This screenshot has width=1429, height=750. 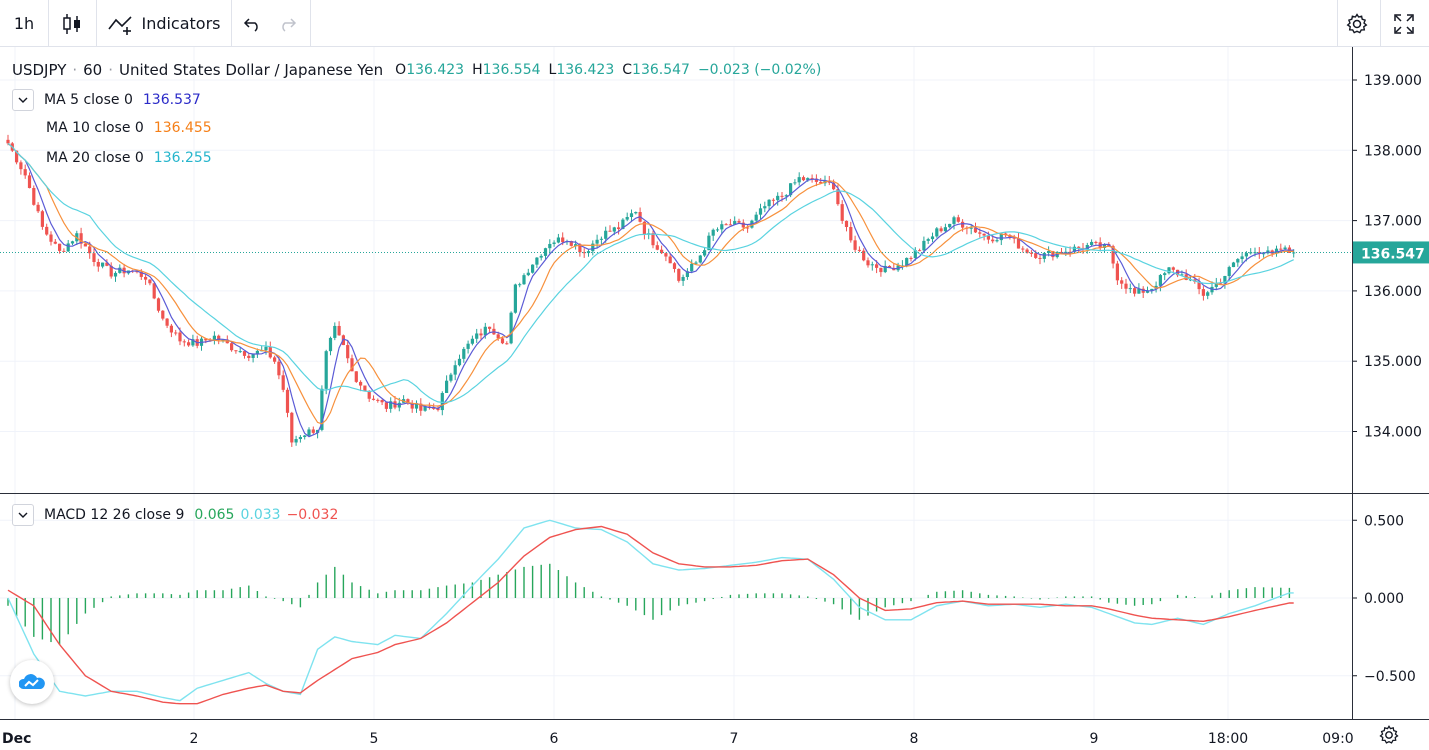 I want to click on time-tick-label: 09:0, so click(x=1337, y=739).